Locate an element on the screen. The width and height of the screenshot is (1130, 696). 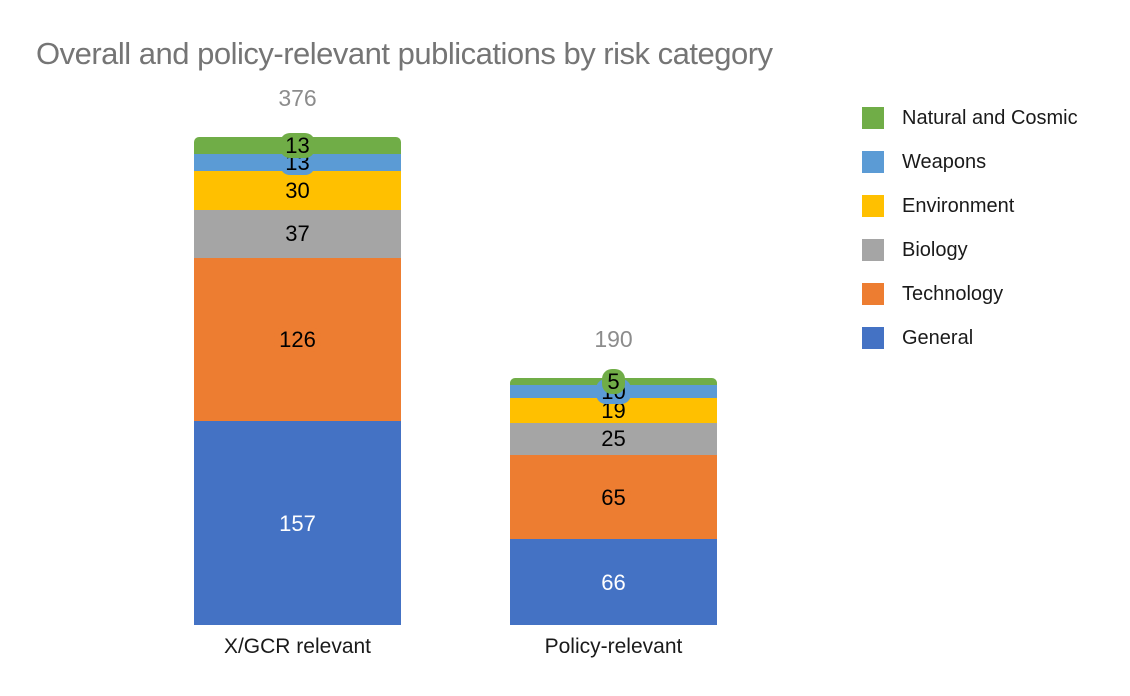
legend-item: Technology is located at coordinates (970, 294).